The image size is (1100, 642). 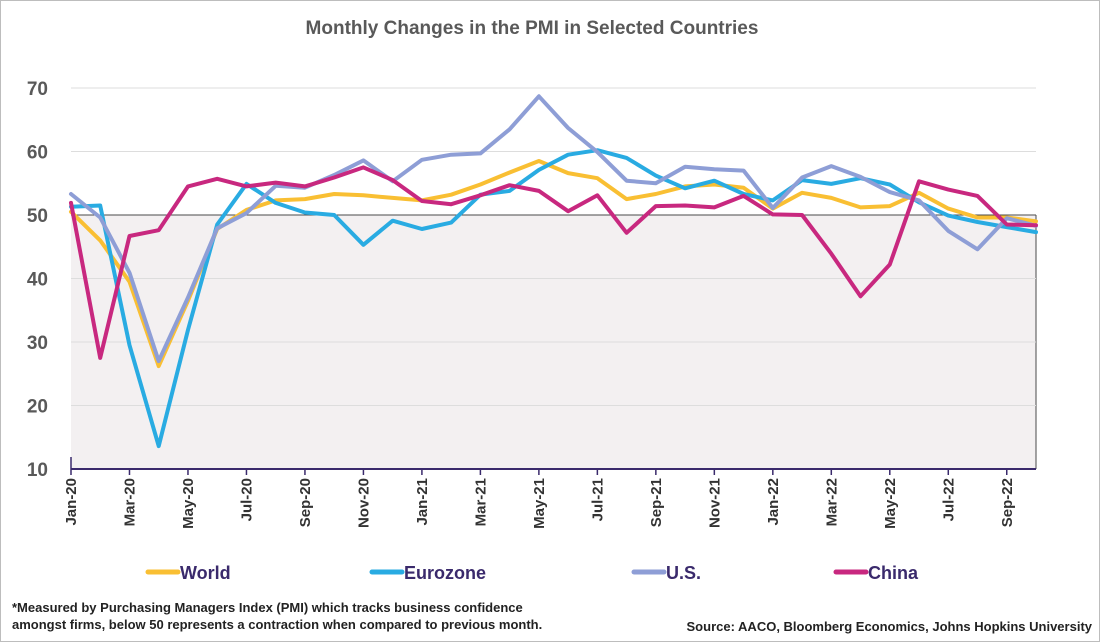 I want to click on legend-label: Eurozone, so click(x=445, y=573).